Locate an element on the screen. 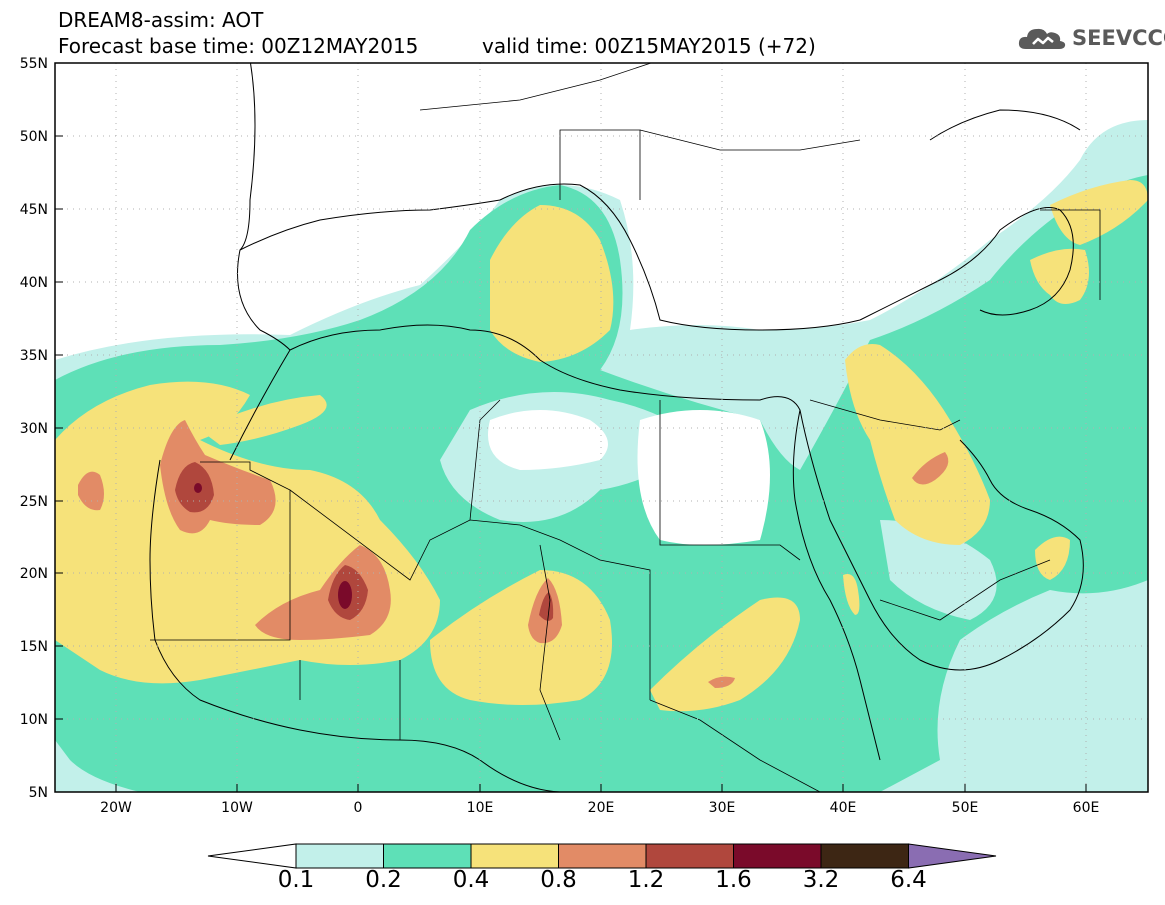  lon-label: 20W is located at coordinates (116, 808).